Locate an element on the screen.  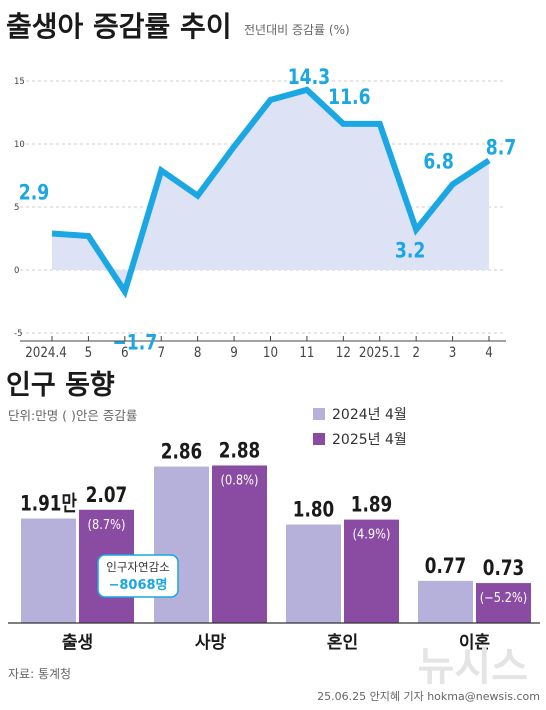
bar-change-label: (0.8%) is located at coordinates (240, 480).